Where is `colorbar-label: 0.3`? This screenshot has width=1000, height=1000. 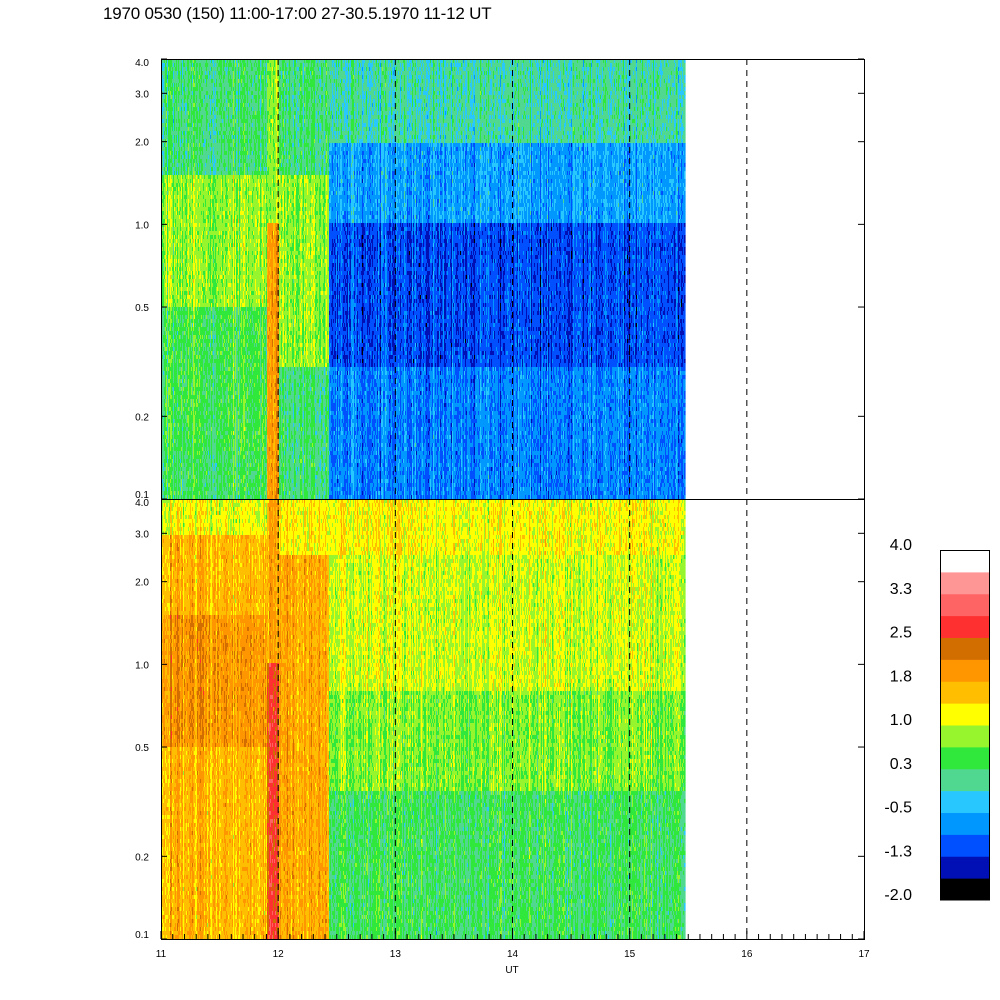 colorbar-label: 0.3 is located at coordinates (901, 764).